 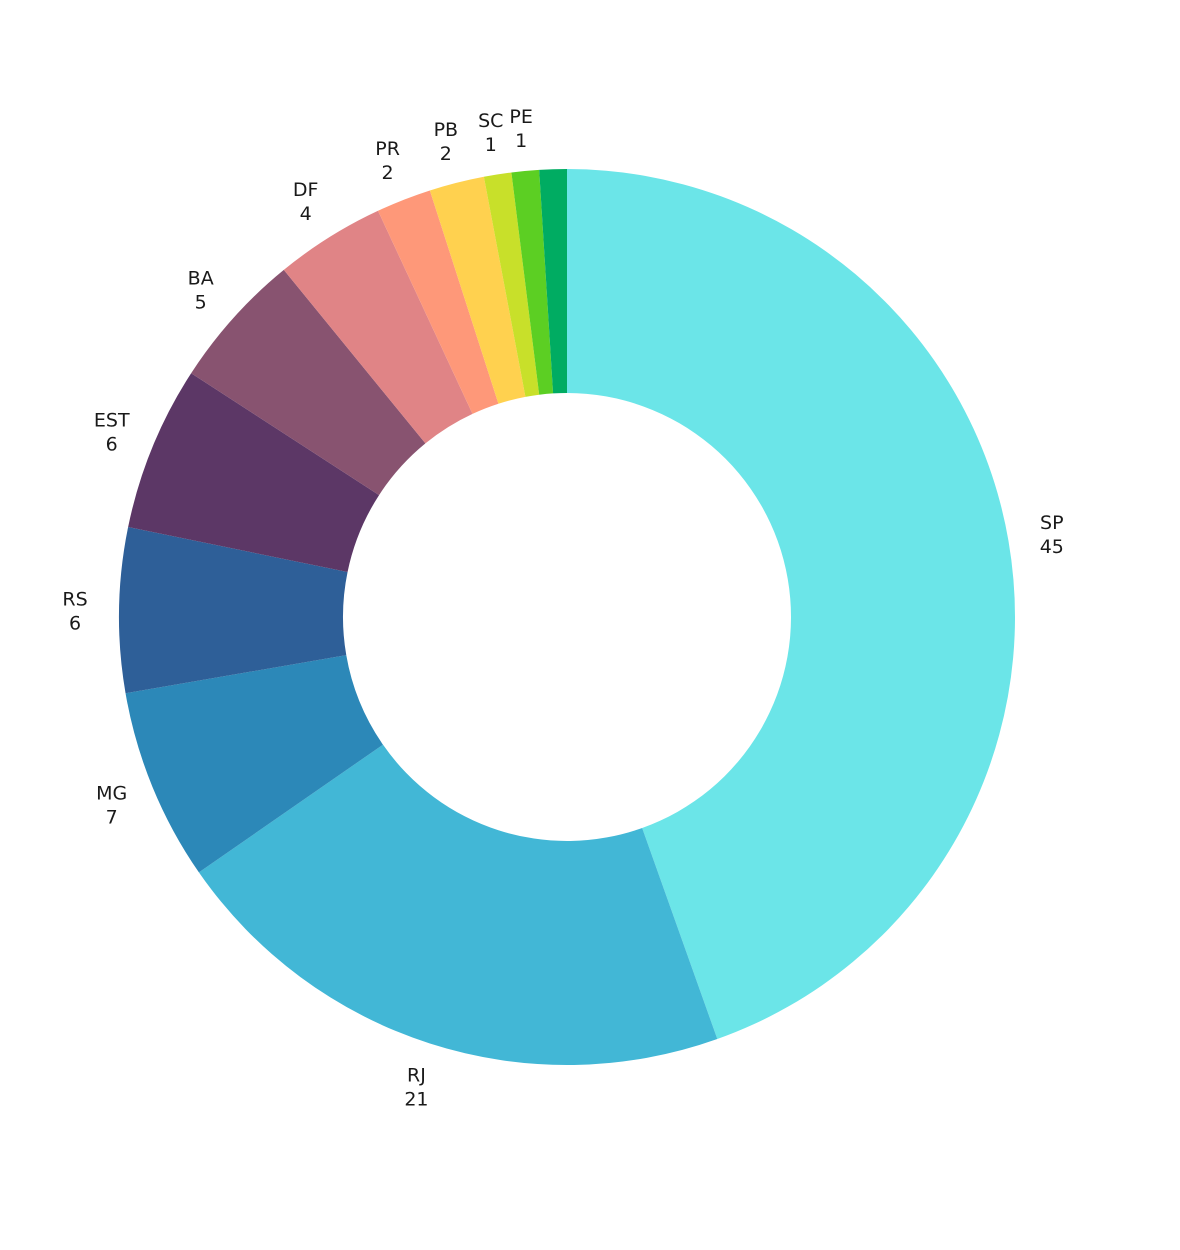 What do you see at coordinates (306, 202) in the screenshot?
I see `slice-label-df: DF 4` at bounding box center [306, 202].